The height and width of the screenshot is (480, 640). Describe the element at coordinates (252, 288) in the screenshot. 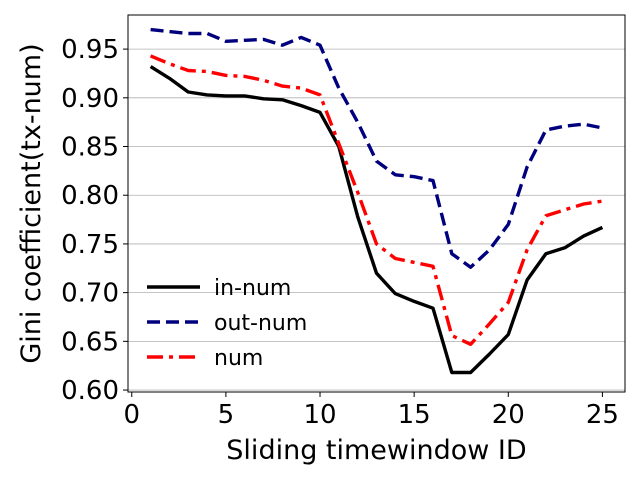

I see `legend-label: in-num` at that location.